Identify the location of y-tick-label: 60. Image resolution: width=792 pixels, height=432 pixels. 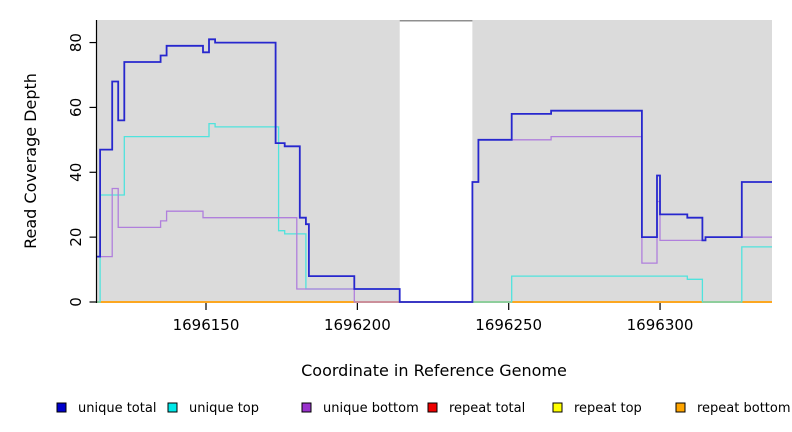
(76, 107).